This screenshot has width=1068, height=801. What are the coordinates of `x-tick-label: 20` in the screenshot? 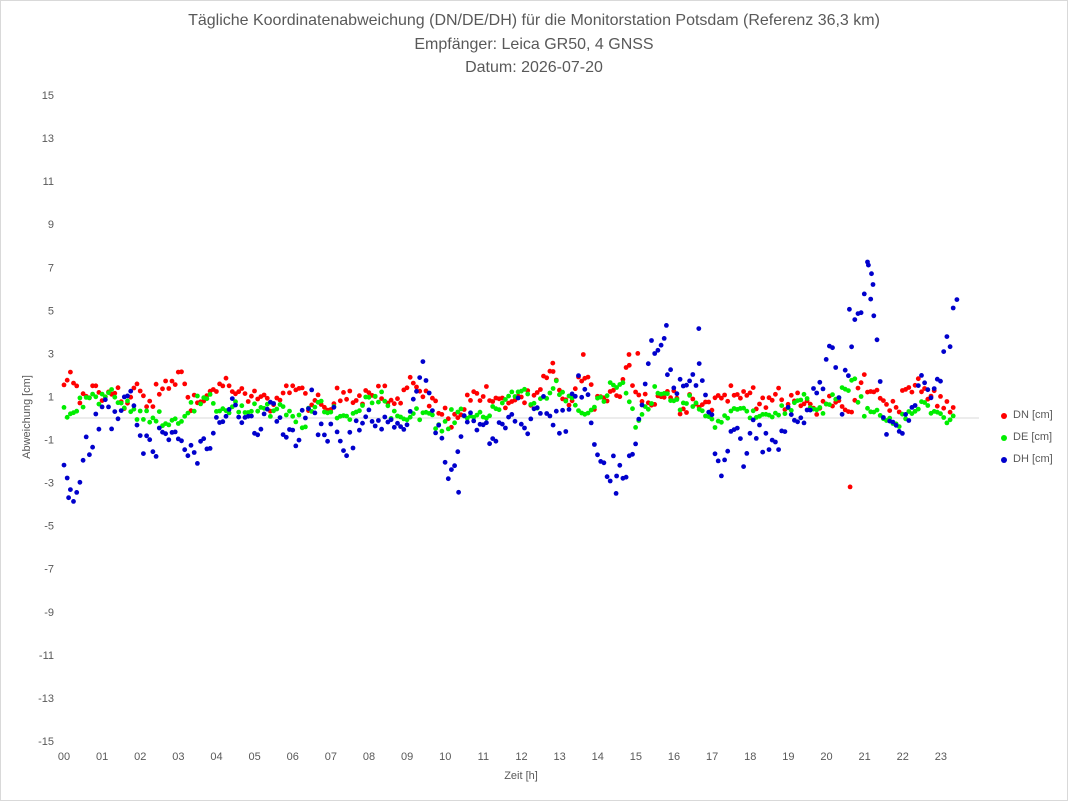 It's located at (826, 757).